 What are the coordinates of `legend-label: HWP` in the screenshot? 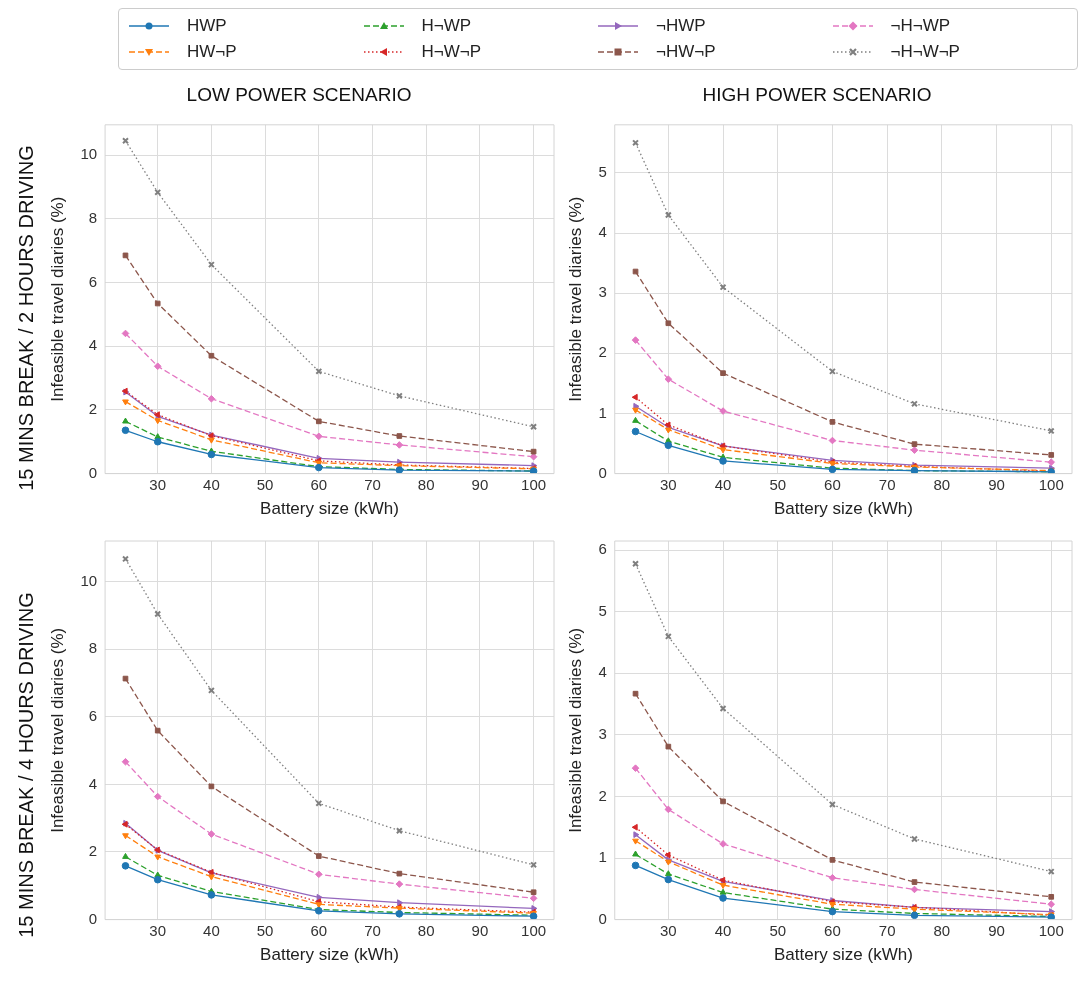 It's located at (207, 26).